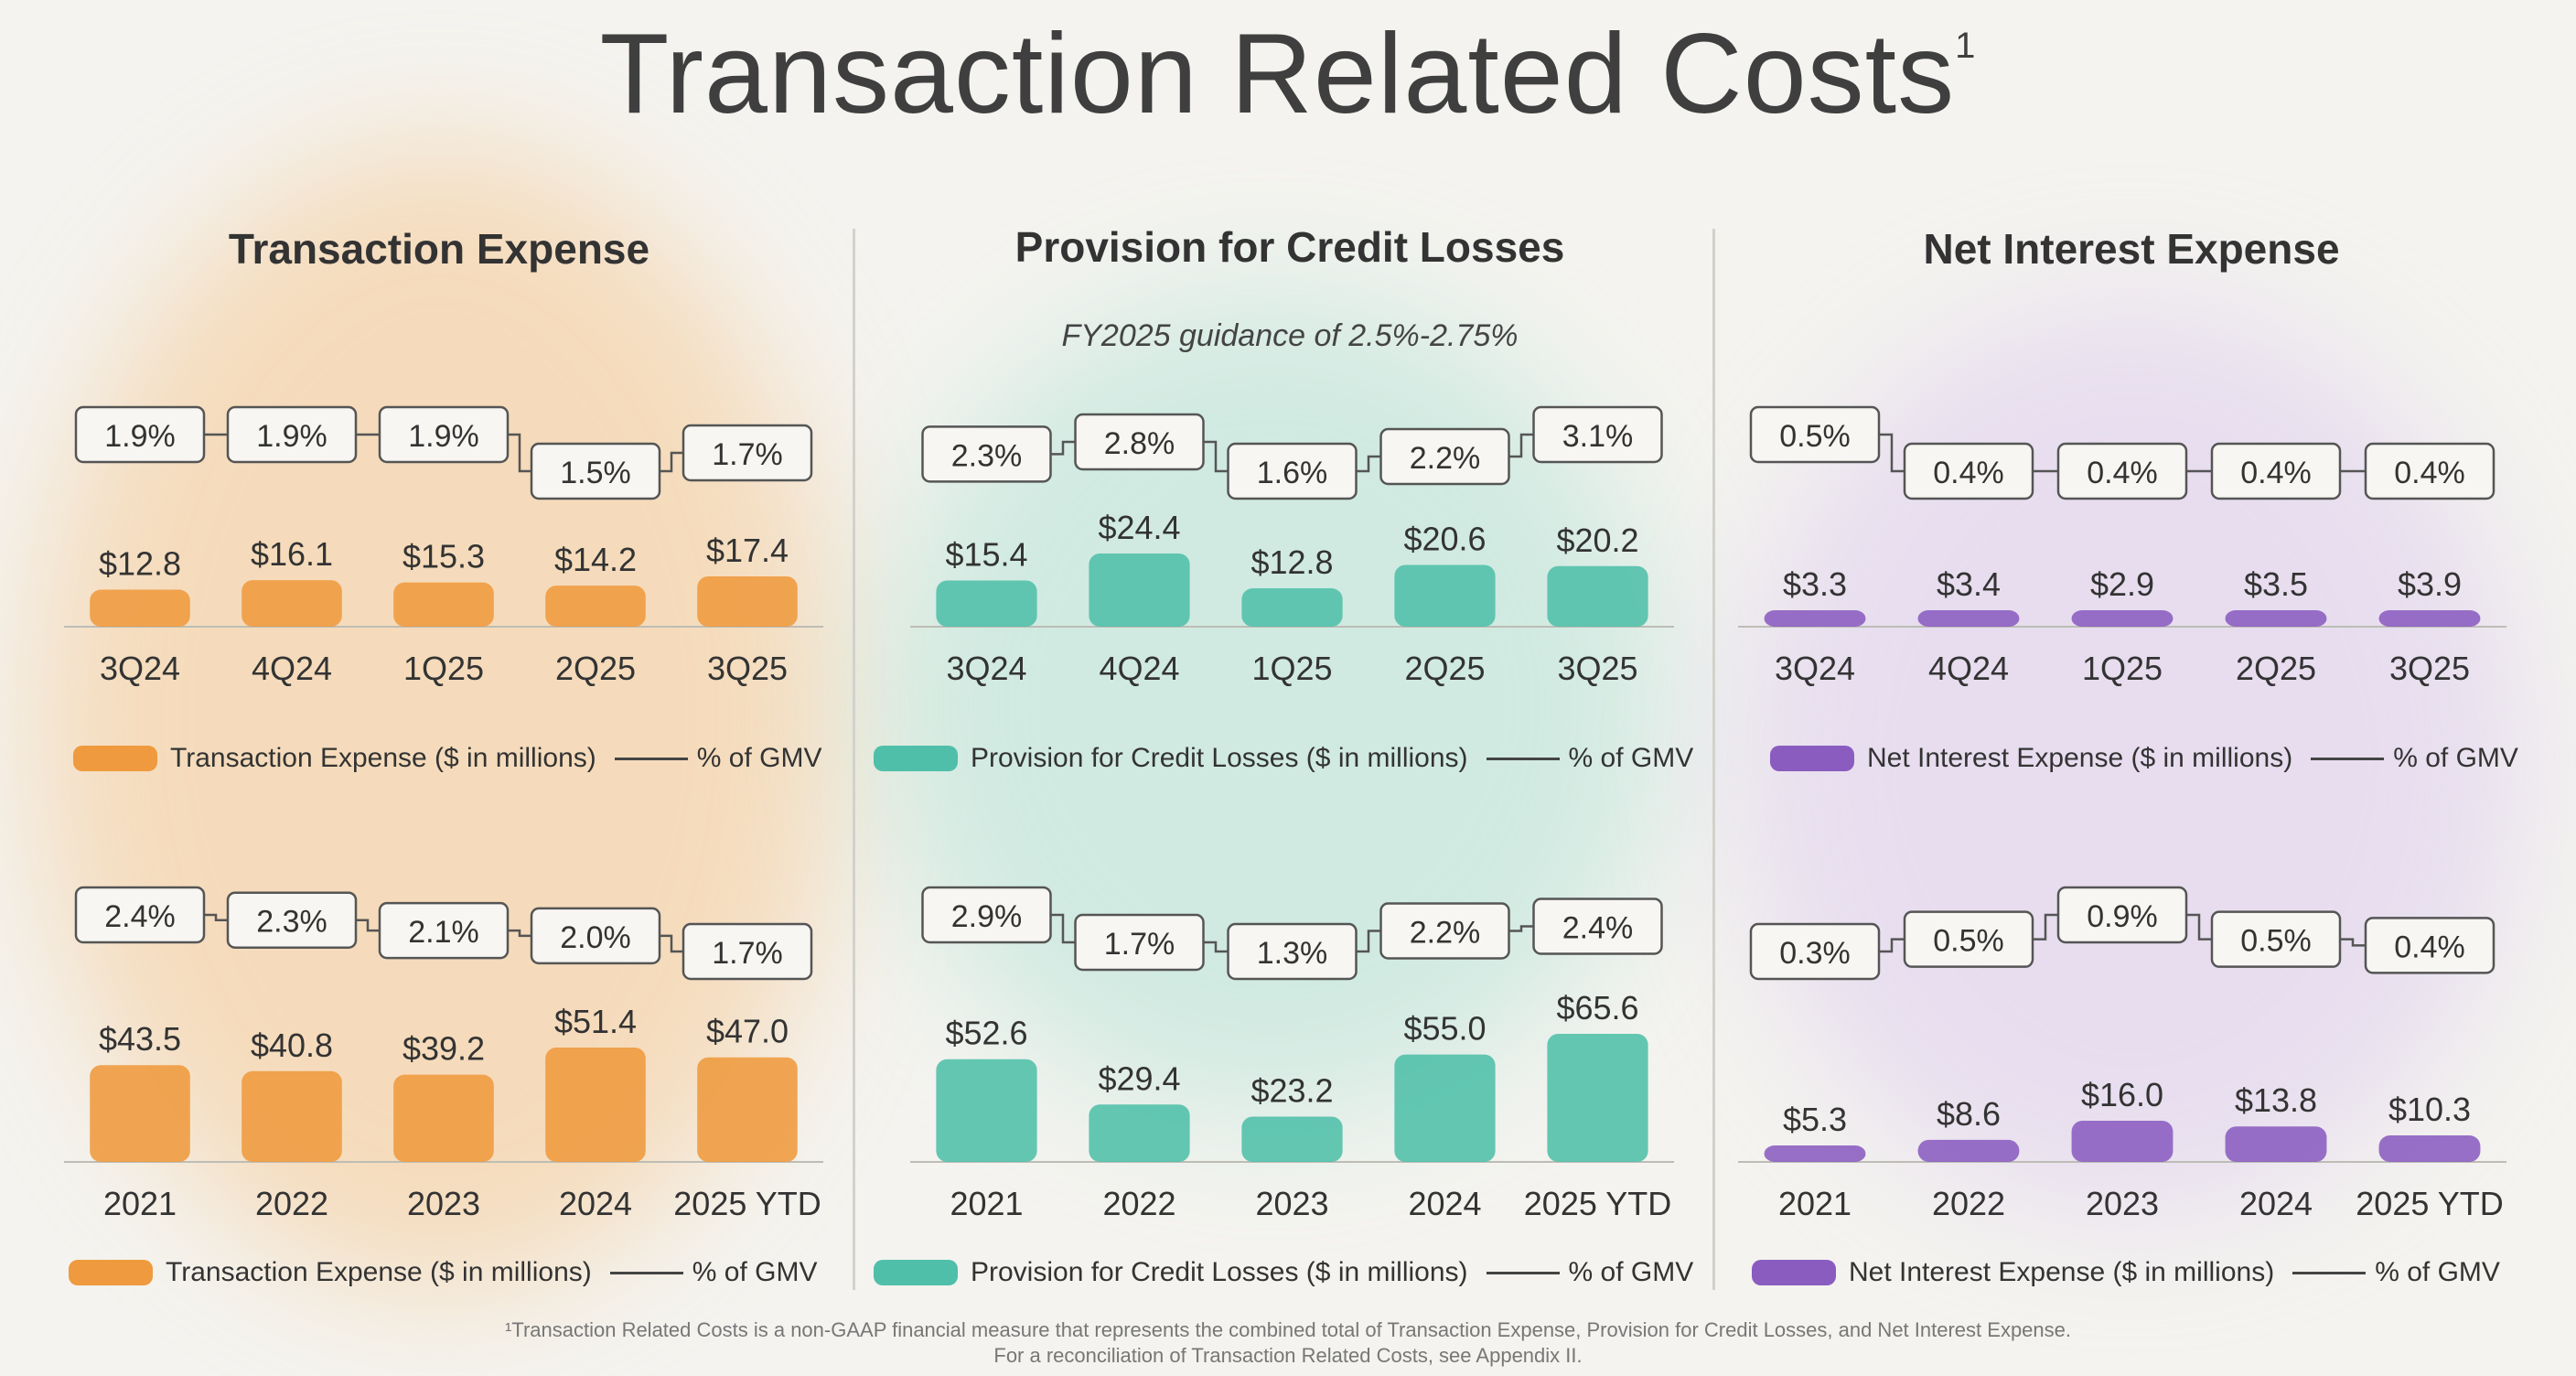 This screenshot has width=2576, height=1376. What do you see at coordinates (1969, 584) in the screenshot?
I see `bar-value-label: $3.4` at bounding box center [1969, 584].